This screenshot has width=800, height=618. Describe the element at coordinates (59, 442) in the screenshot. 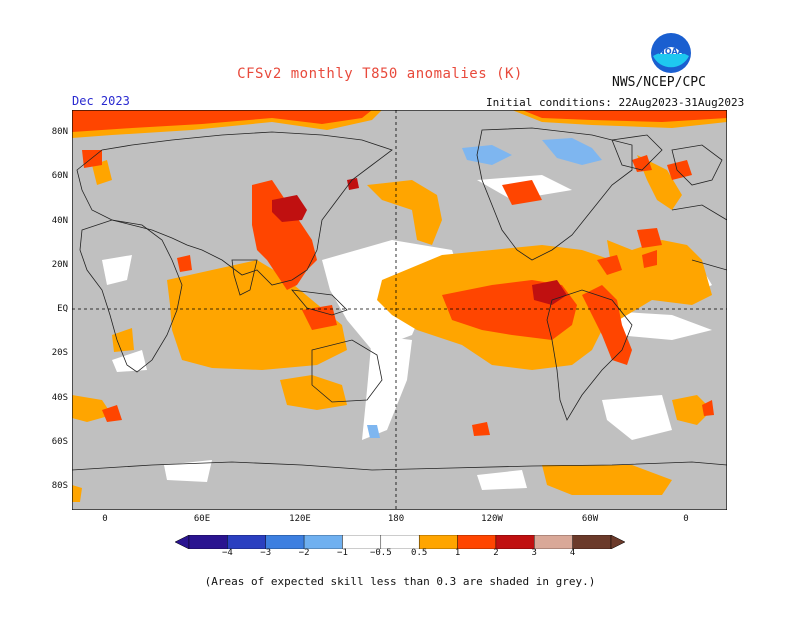

I see `lat-label: 60S` at that location.